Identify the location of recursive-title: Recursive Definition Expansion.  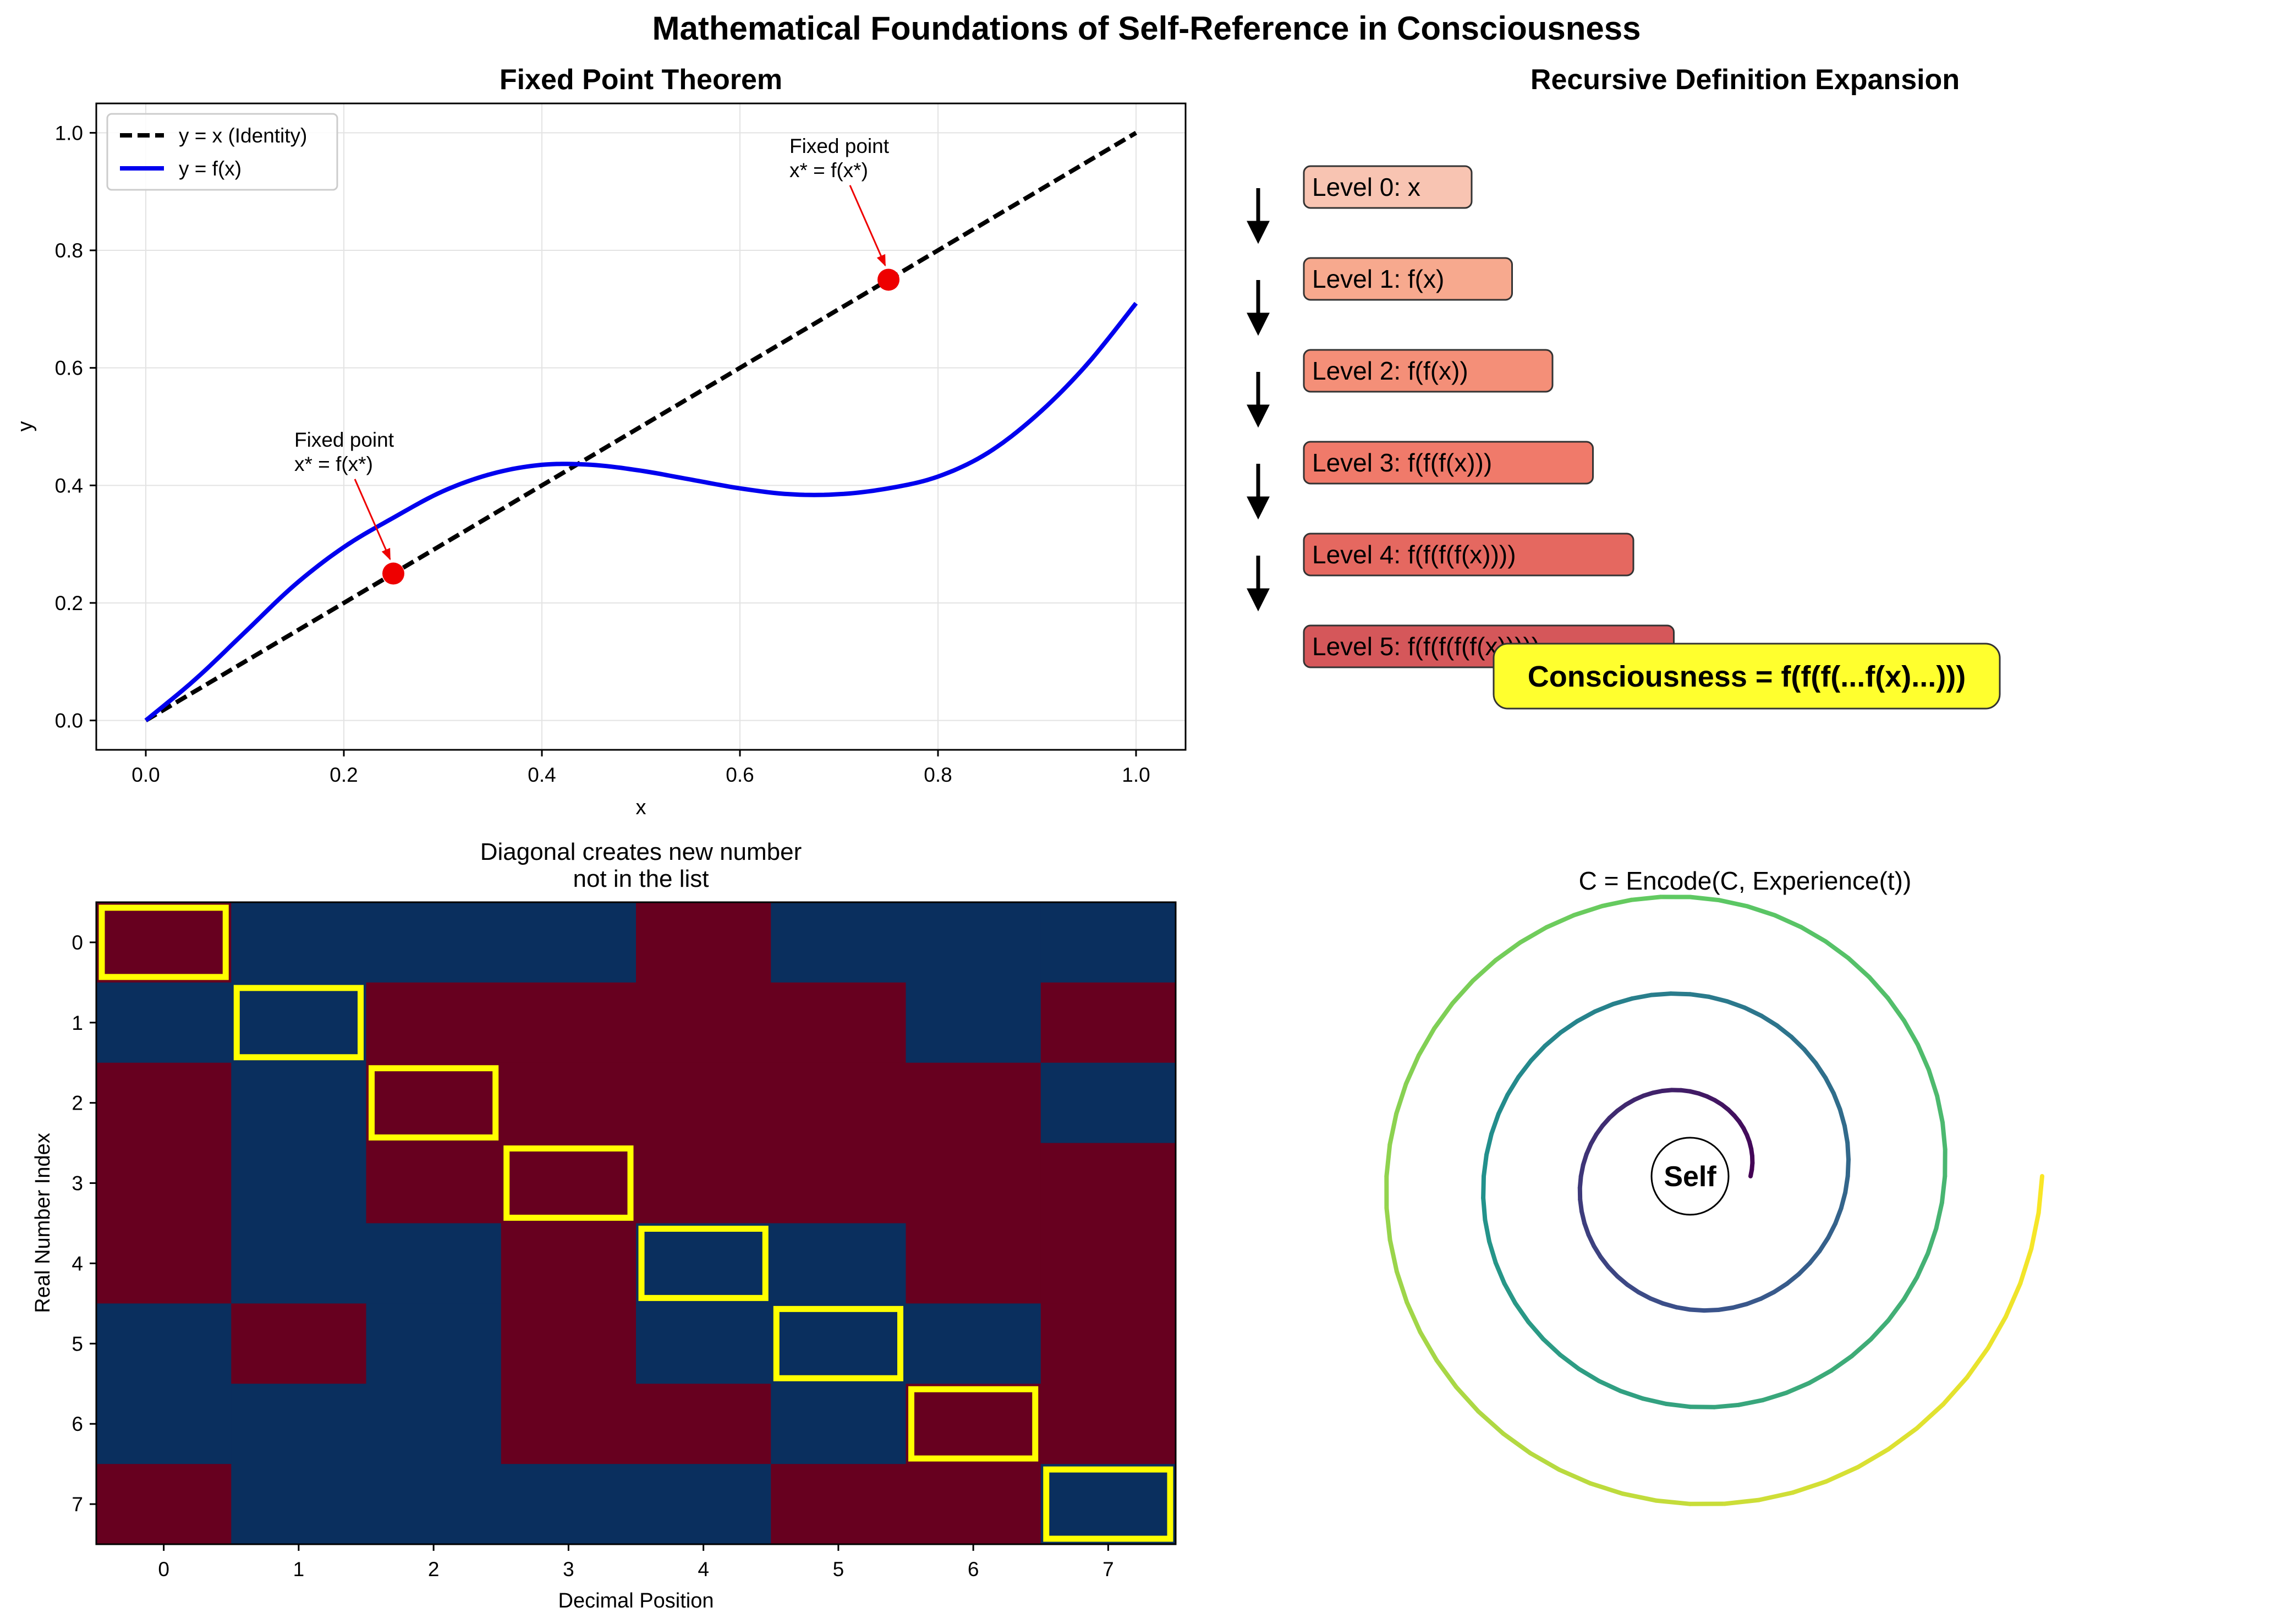
(1746, 80).